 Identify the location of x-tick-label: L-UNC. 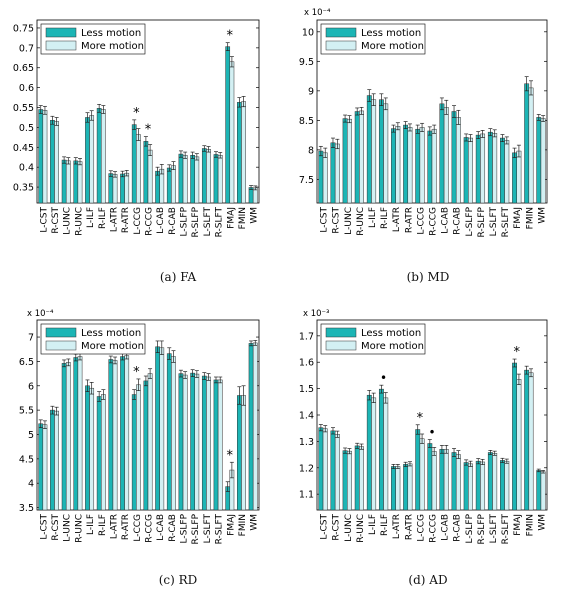
(349, 221).